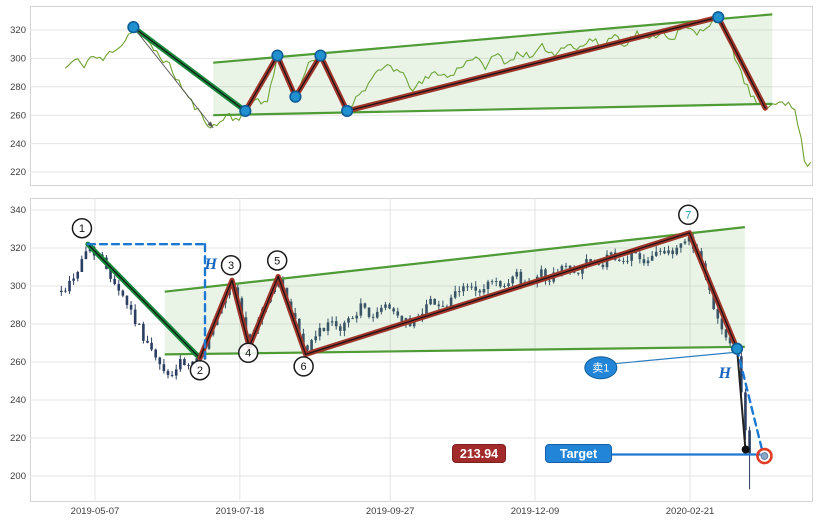 The width and height of the screenshot is (819, 520). I want to click on trend-arrowhead-icon, so click(210, 124).